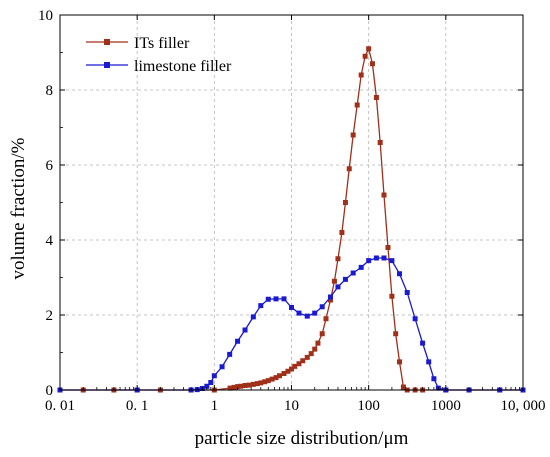 This screenshot has height=457, width=550. What do you see at coordinates (137, 406) in the screenshot?
I see `x-tick-label: 0. 1` at bounding box center [137, 406].